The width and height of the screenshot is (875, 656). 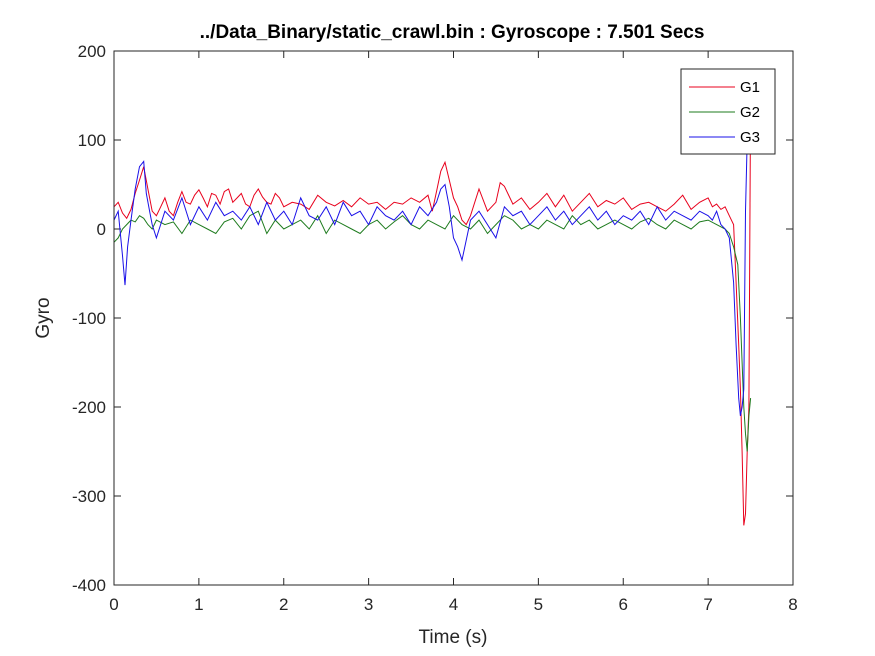 What do you see at coordinates (453, 604) in the screenshot?
I see `x-tick-label: 4` at bounding box center [453, 604].